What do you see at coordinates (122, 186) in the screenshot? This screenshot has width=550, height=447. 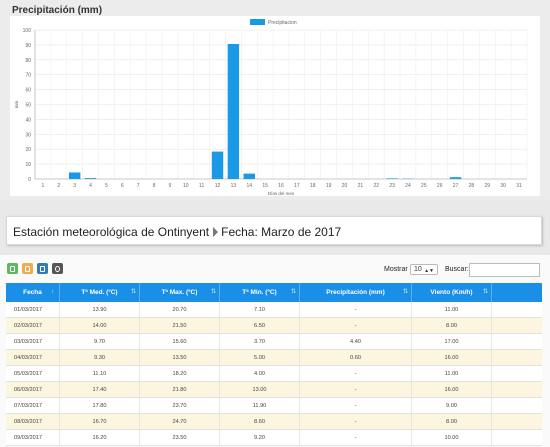 I see `x-tick-label: 6` at bounding box center [122, 186].